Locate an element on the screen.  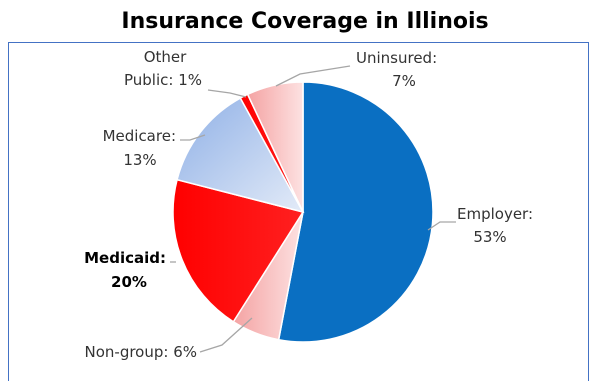
slice-label-medicaid-value: 20% is located at coordinates (129, 282).